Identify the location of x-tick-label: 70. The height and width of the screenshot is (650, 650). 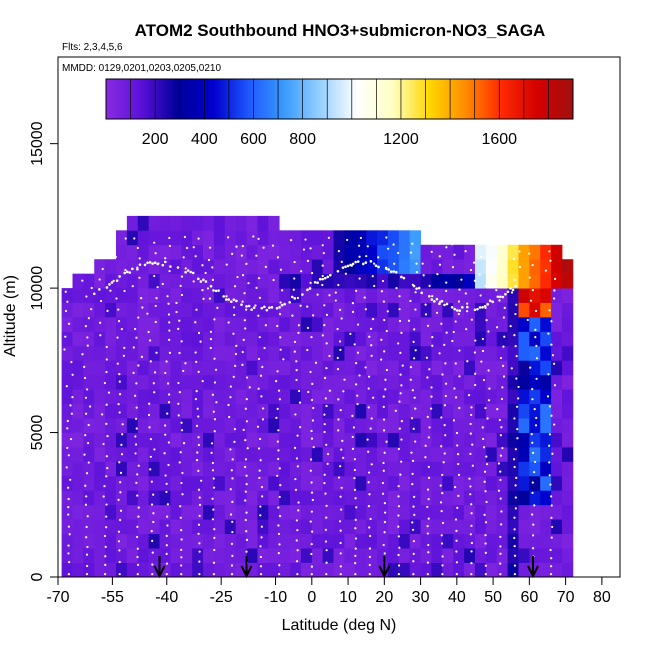
(566, 597).